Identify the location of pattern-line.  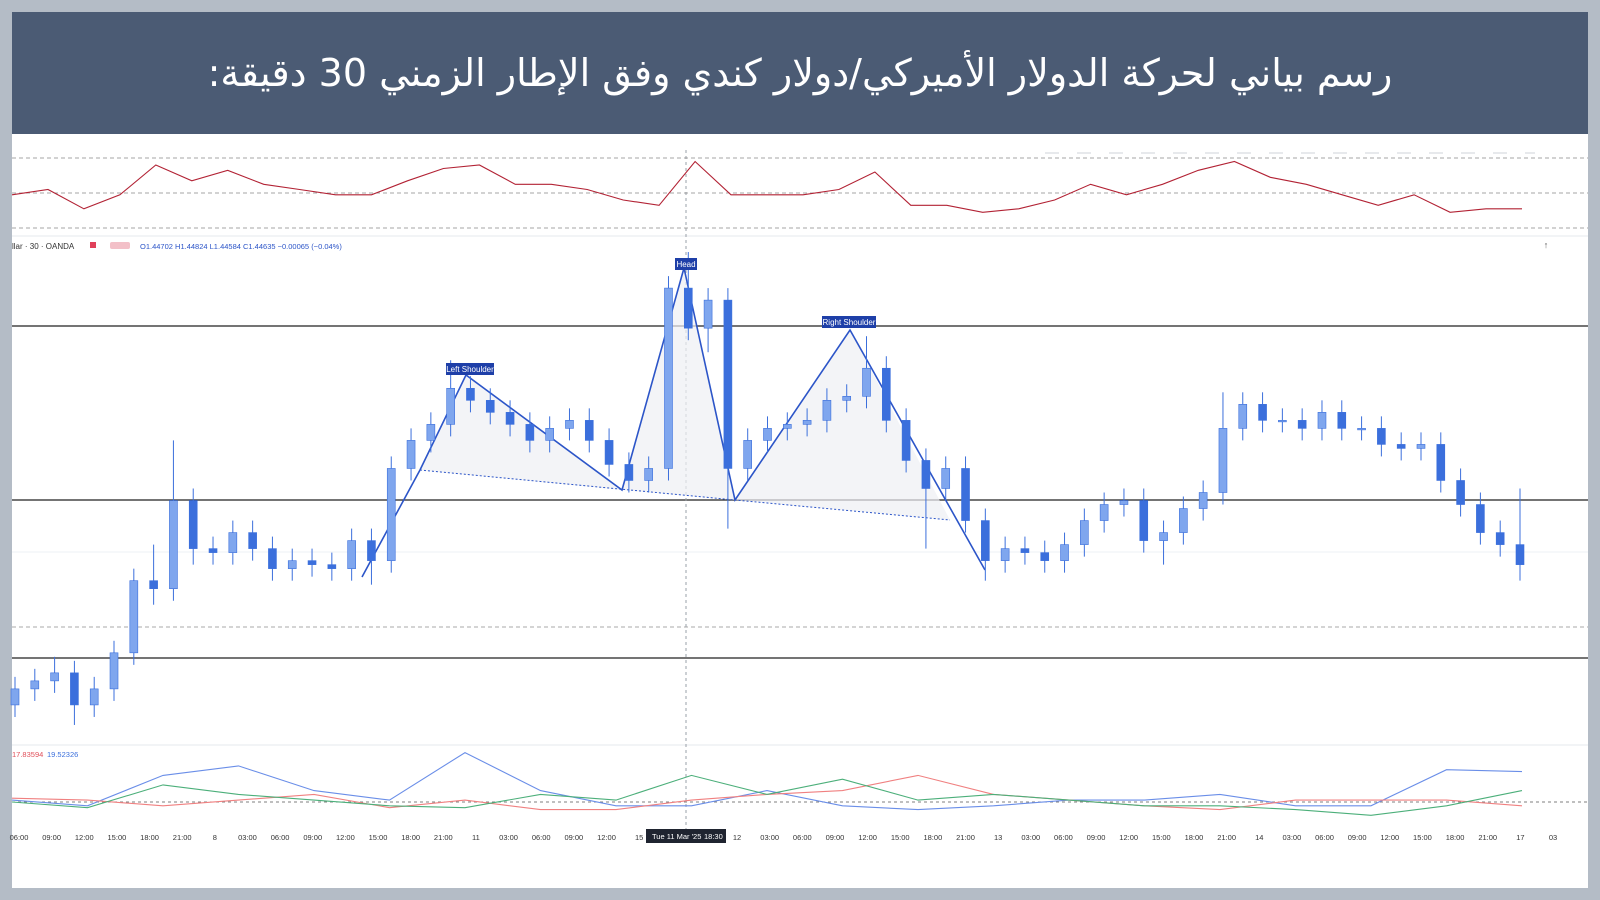
(673, 422).